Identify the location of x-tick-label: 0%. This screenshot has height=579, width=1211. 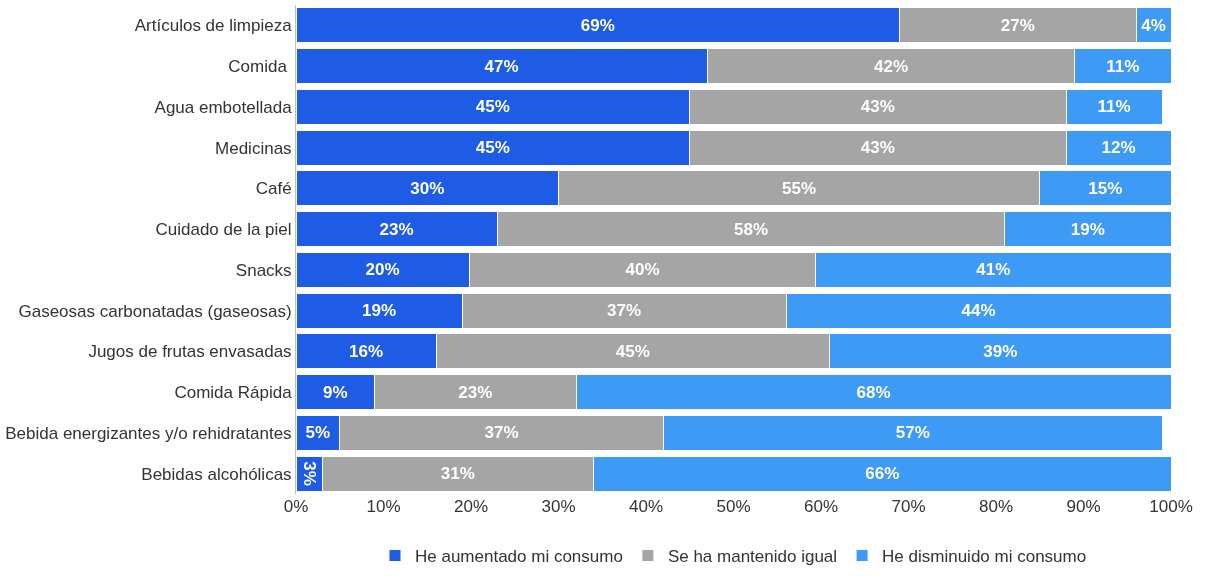
(296, 506).